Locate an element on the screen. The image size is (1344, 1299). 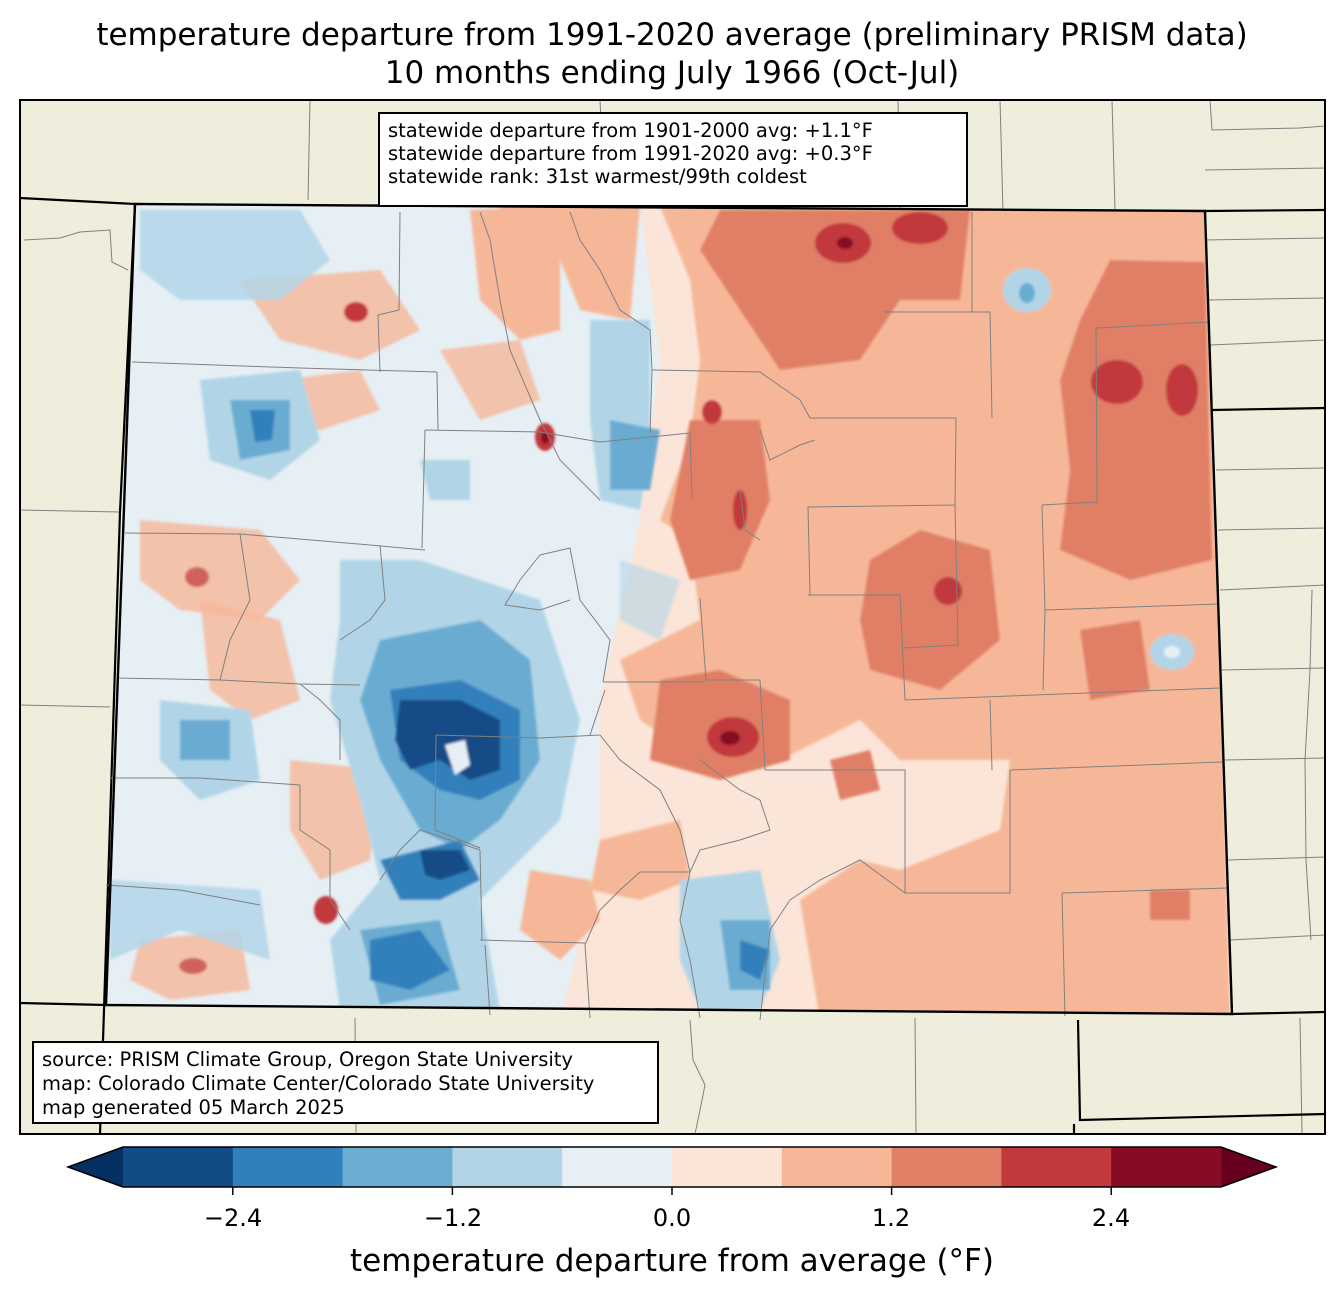
colorbar-extend-high is located at coordinates (1248, 1167).